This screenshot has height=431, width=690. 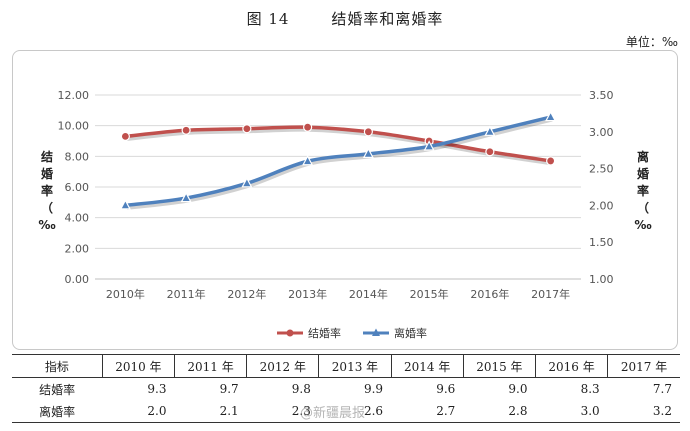 What do you see at coordinates (138, 366) in the screenshot?
I see `table-header-year: 2010 年` at bounding box center [138, 366].